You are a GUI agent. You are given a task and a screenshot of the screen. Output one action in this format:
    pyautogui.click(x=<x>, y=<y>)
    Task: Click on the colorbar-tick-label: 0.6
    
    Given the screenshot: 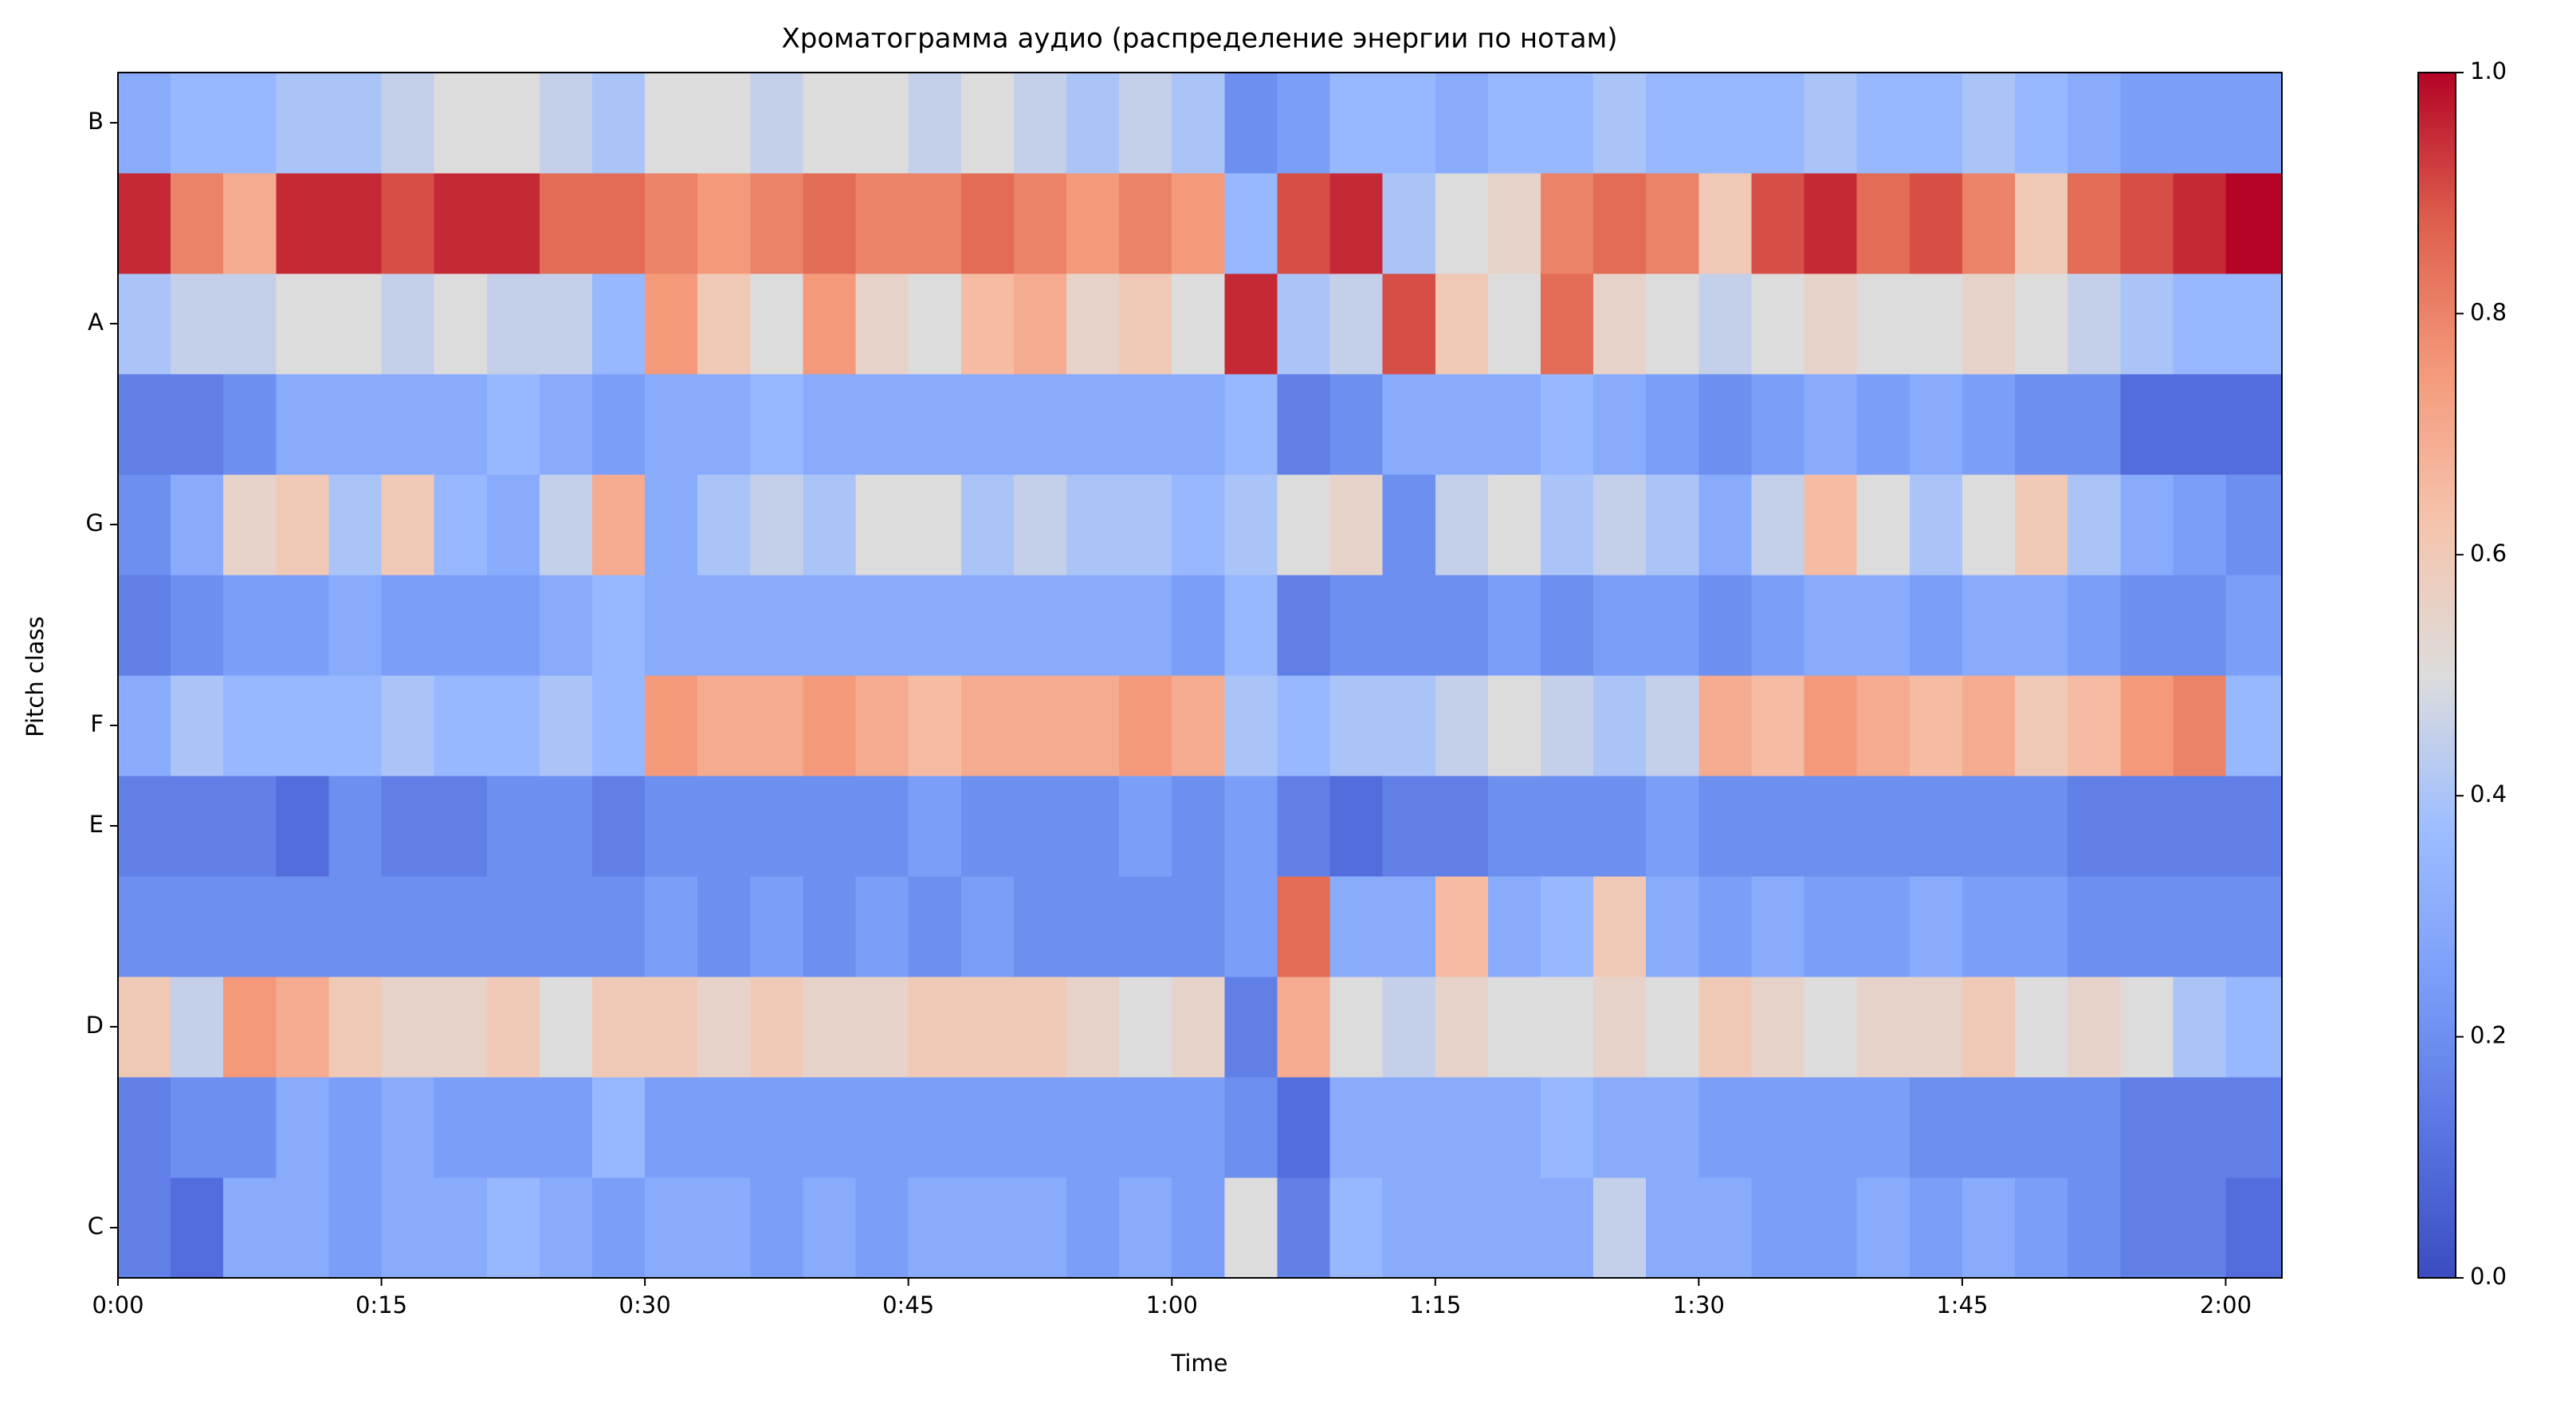 What is the action you would take?
    pyautogui.click(x=2488, y=553)
    